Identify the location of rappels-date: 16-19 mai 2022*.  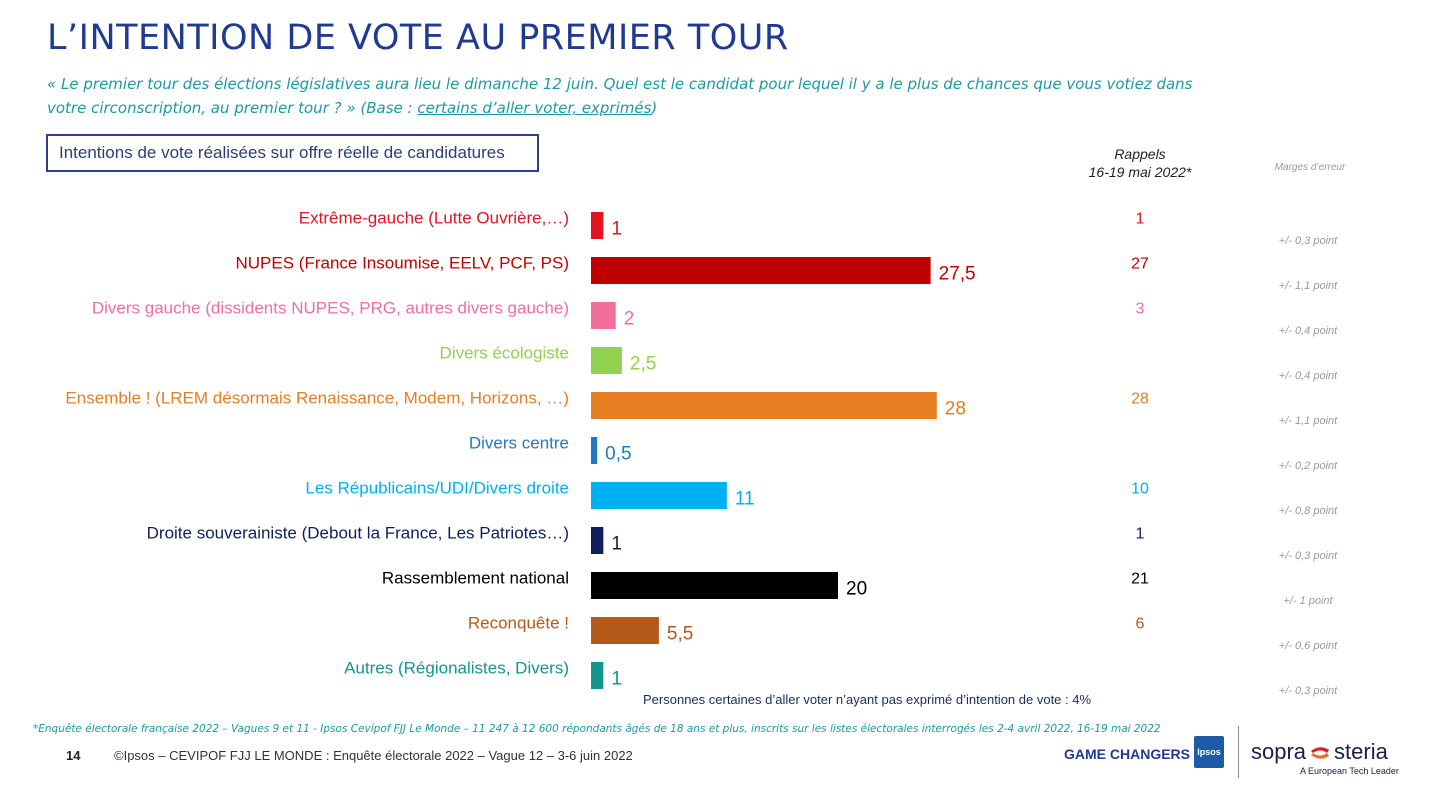
(1140, 172).